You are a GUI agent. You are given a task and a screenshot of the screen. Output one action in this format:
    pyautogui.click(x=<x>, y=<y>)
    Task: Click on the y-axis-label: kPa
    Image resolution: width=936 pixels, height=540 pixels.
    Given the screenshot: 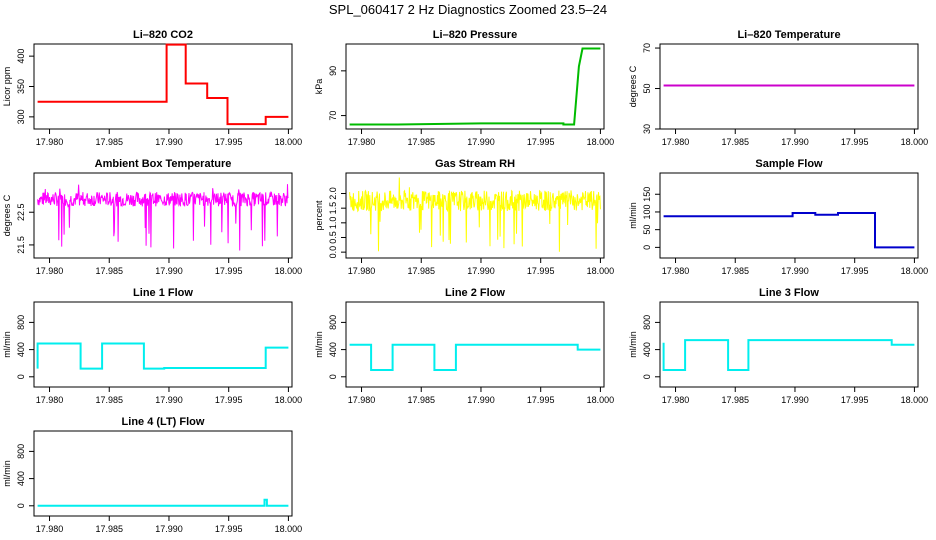 What is the action you would take?
    pyautogui.click(x=319, y=87)
    